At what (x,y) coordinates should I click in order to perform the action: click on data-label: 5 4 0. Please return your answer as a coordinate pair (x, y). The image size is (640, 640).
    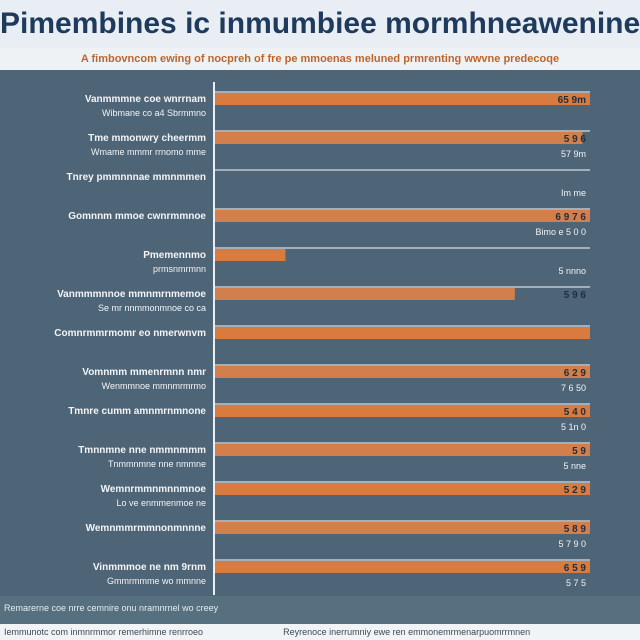
    Looking at the image, I should click on (575, 412).